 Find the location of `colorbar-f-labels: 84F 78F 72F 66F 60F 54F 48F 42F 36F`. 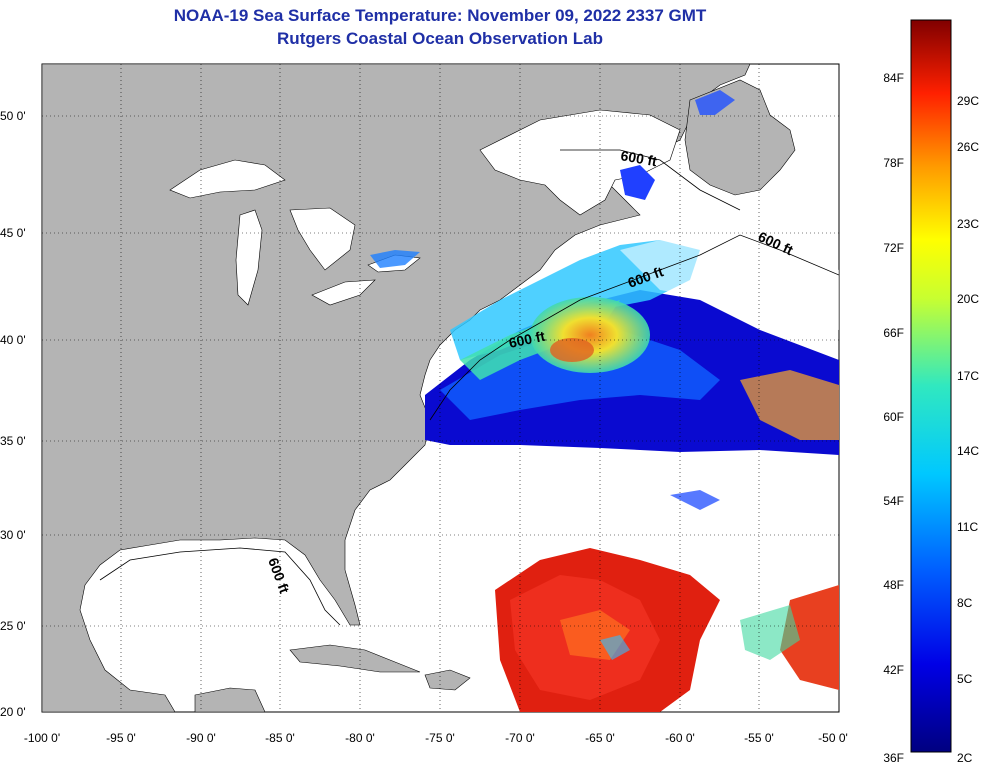

colorbar-f-labels: 84F 78F 72F 66F 60F 54F 48F 42F 36F is located at coordinates (893, 418).